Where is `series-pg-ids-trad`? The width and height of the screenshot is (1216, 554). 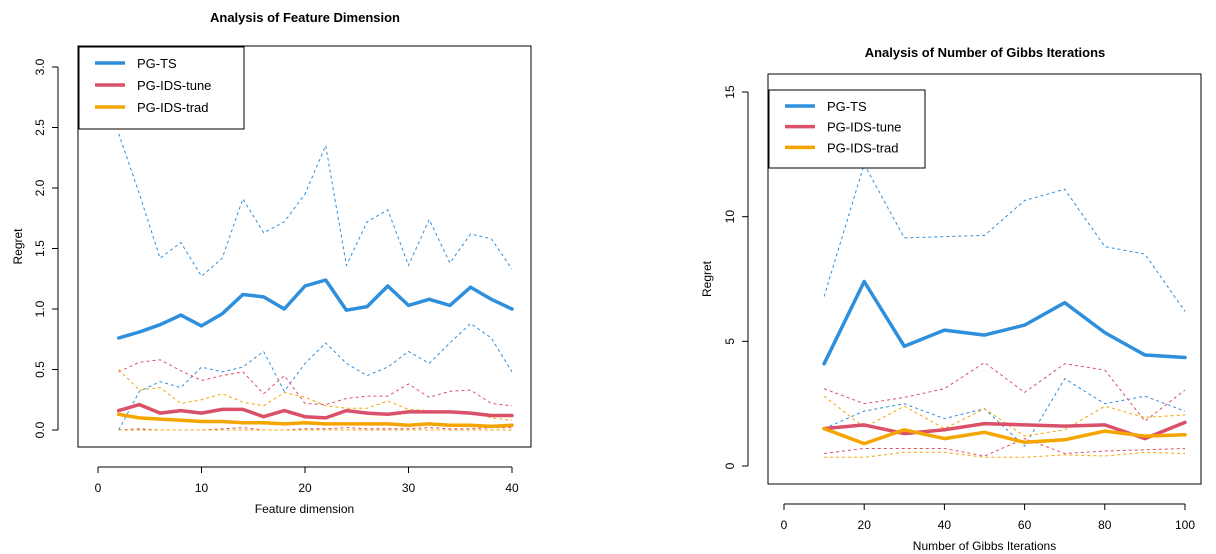
series-pg-ids-trad is located at coordinates (1004, 426).